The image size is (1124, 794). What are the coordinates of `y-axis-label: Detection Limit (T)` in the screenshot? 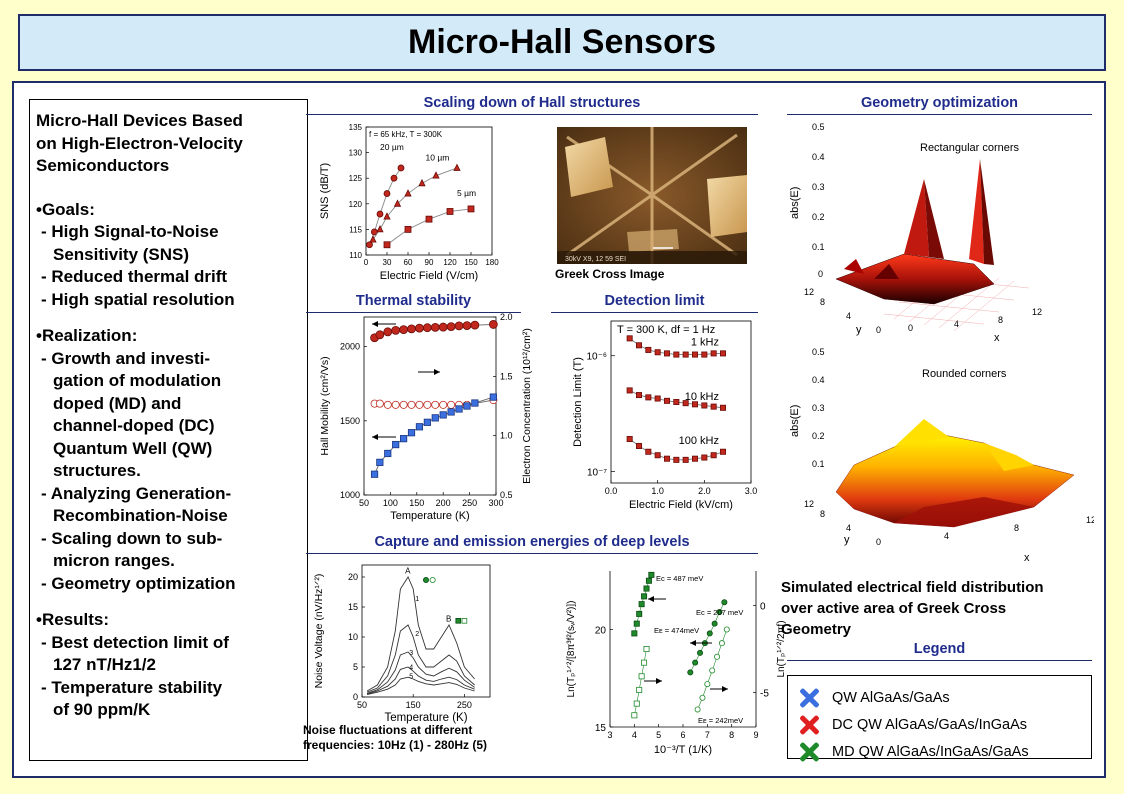 It's located at (578, 402).